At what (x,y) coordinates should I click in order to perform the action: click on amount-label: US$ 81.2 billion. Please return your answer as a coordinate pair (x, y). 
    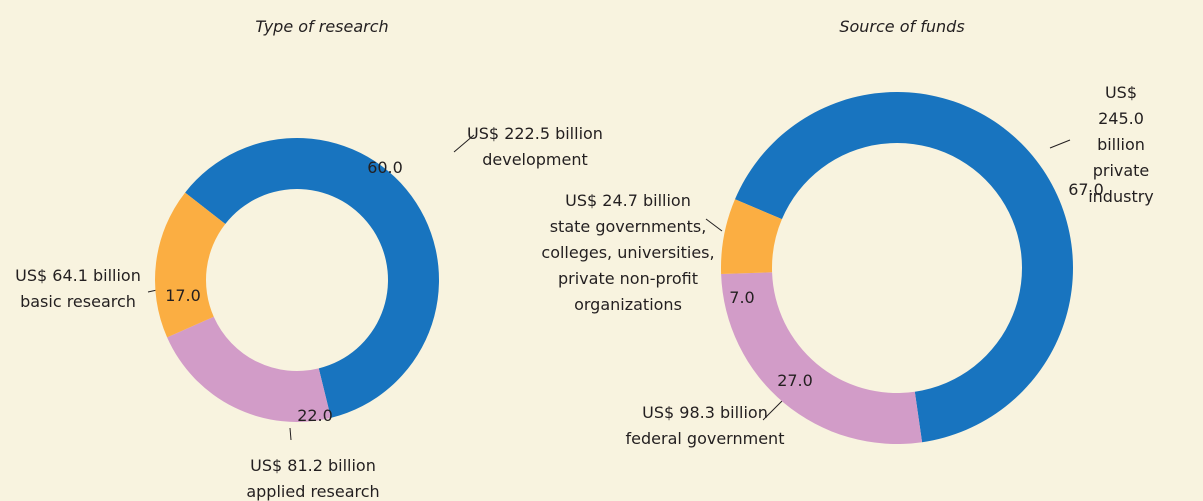
    Looking at the image, I should click on (313, 465).